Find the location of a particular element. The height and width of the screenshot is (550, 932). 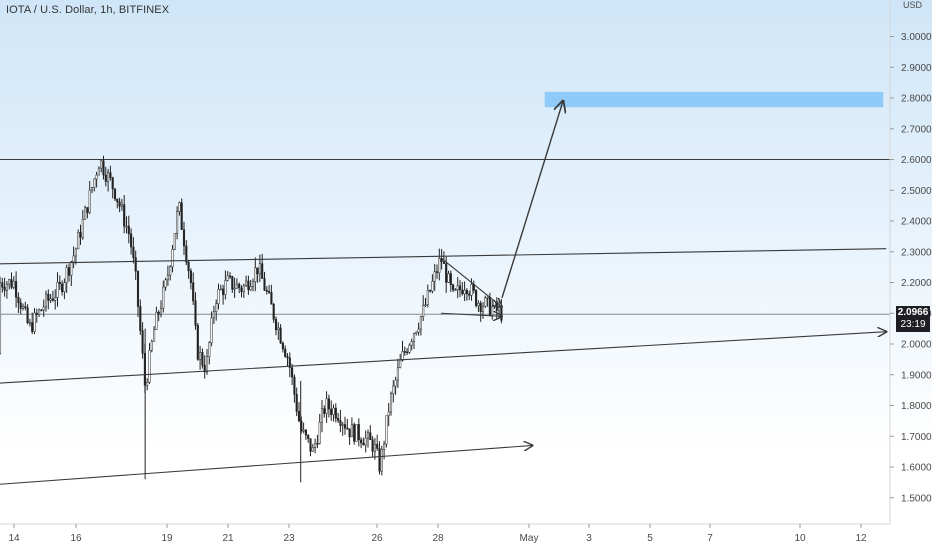

target-zone-box is located at coordinates (714, 99).